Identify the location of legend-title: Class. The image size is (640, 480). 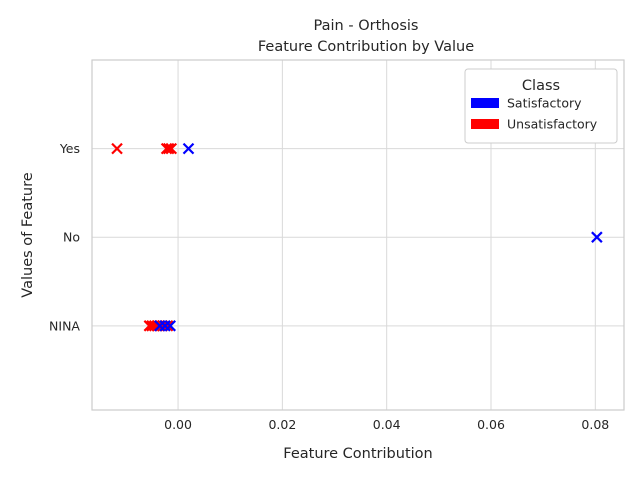
(541, 86).